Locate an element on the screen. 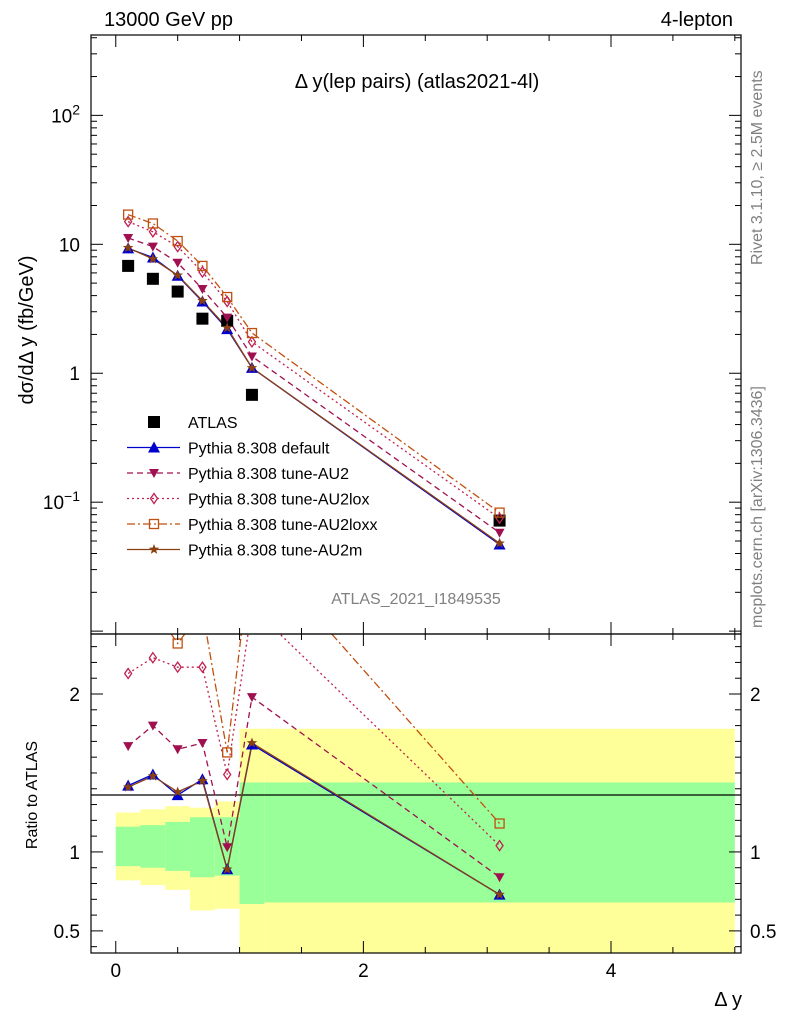  ratio-series-markers is located at coordinates (314, 751).